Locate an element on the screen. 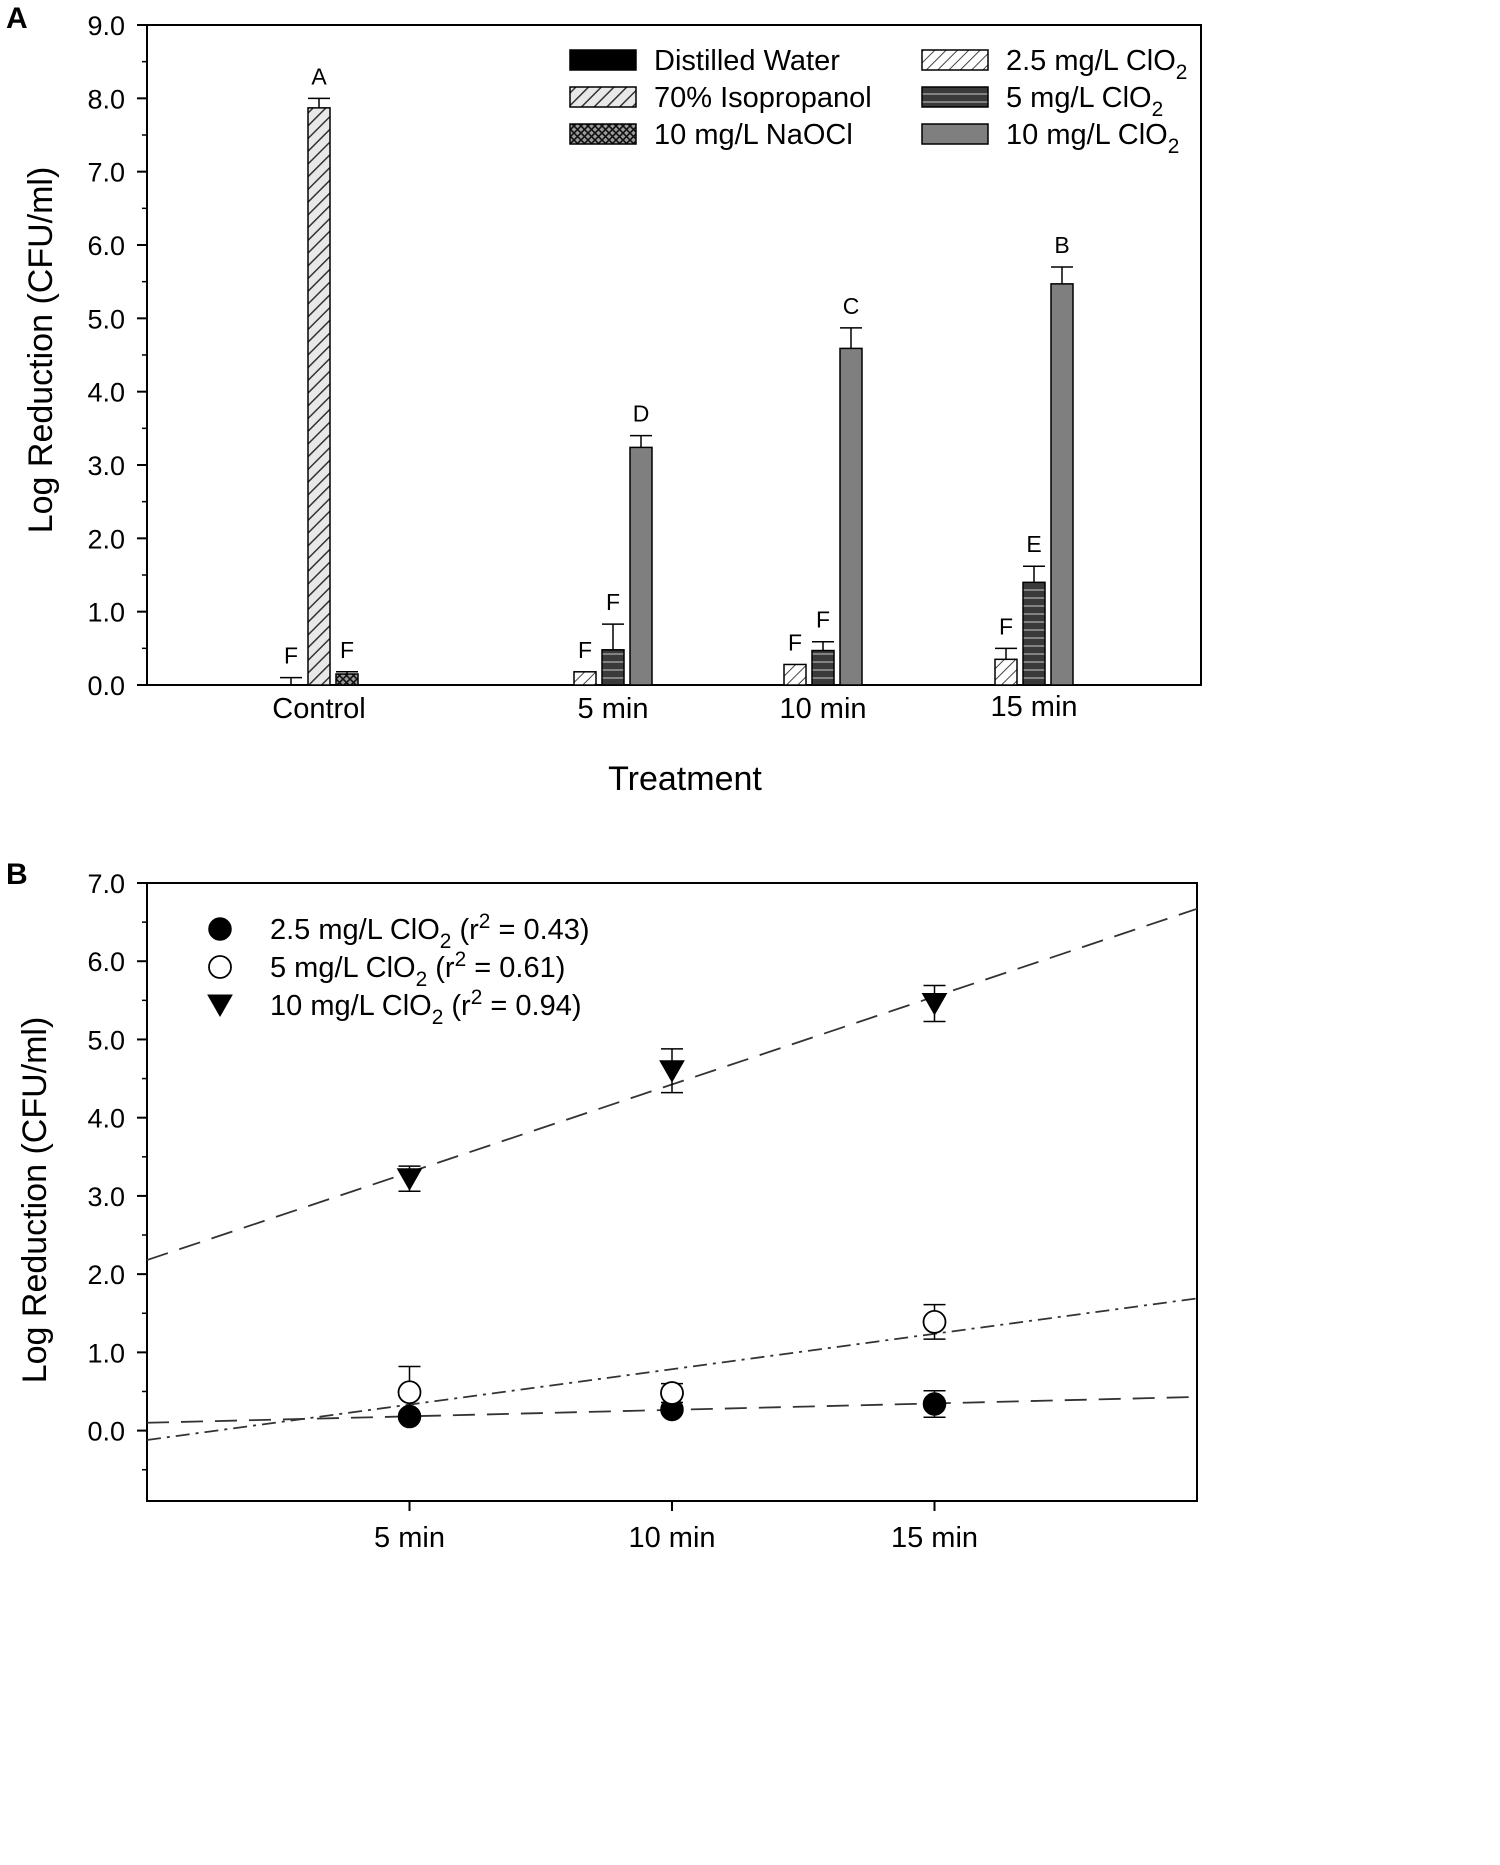  a-y-tick-label: 5.0 is located at coordinates (106, 319).